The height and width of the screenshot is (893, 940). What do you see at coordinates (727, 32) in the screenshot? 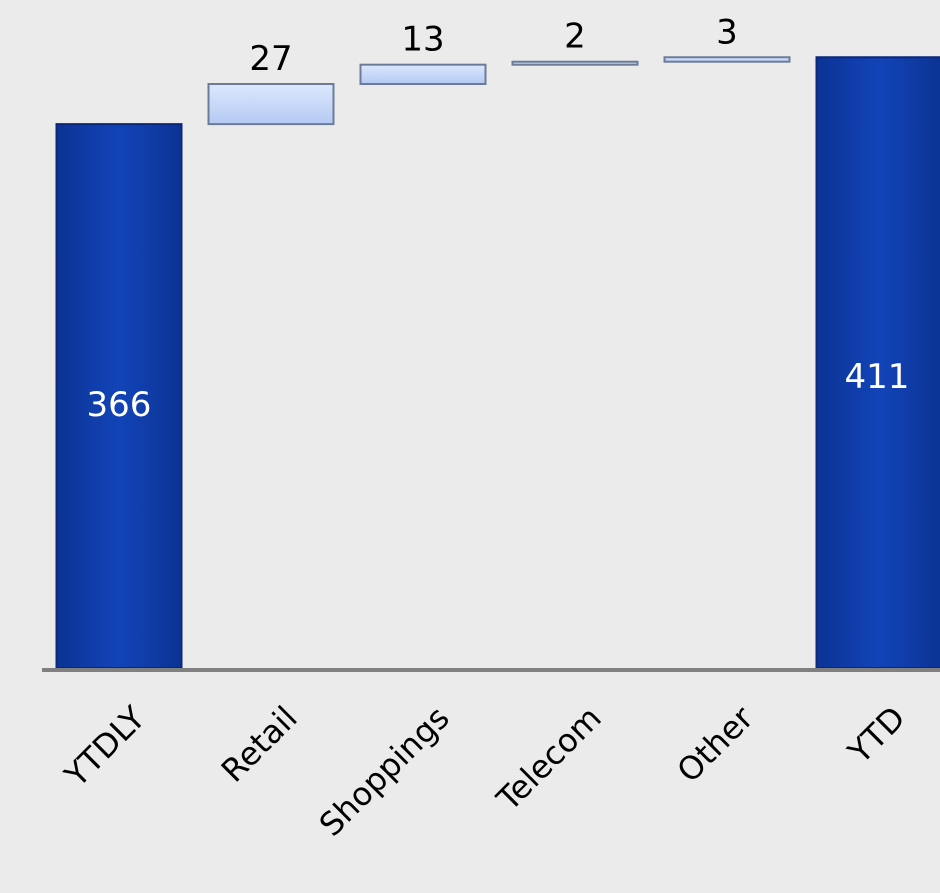
I see `data-label-other: 3` at bounding box center [727, 32].